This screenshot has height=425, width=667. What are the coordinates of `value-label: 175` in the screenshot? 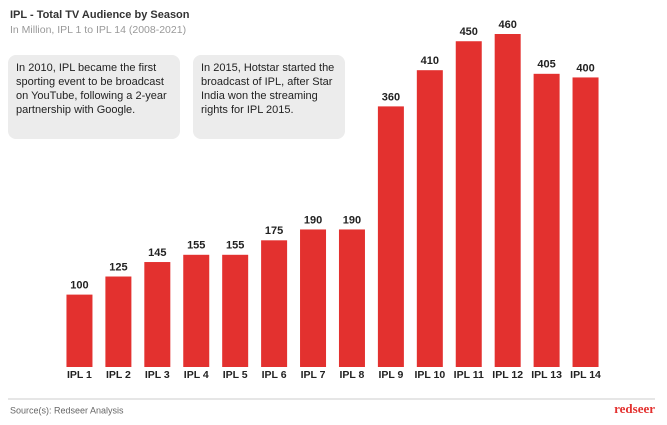 It's located at (274, 231).